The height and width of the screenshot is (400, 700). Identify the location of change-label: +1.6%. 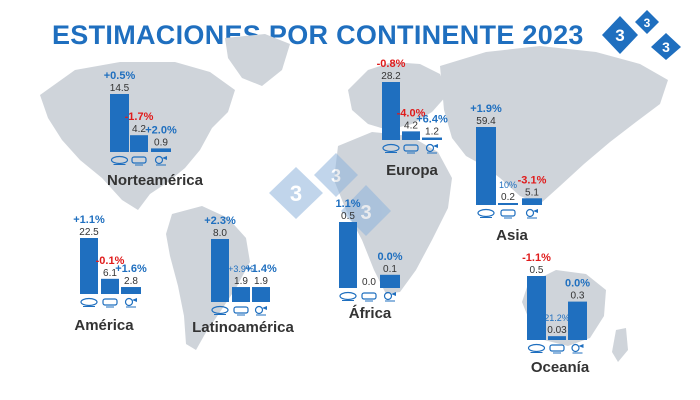
(131, 269).